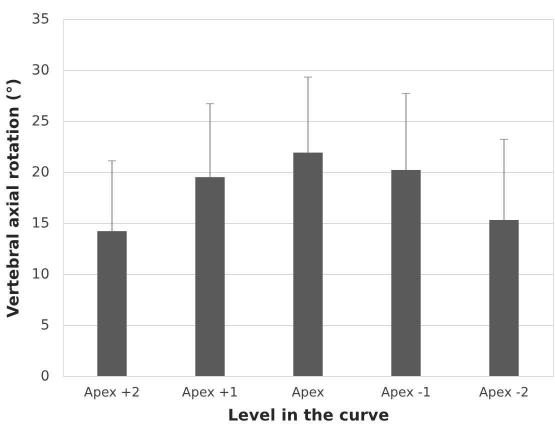  Describe the element at coordinates (309, 415) in the screenshot. I see `x-axis-title: Level in the curve` at that location.